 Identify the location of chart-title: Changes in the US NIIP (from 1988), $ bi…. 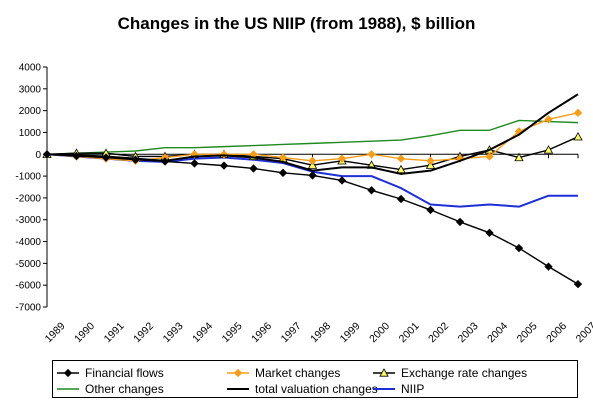
(296, 23).